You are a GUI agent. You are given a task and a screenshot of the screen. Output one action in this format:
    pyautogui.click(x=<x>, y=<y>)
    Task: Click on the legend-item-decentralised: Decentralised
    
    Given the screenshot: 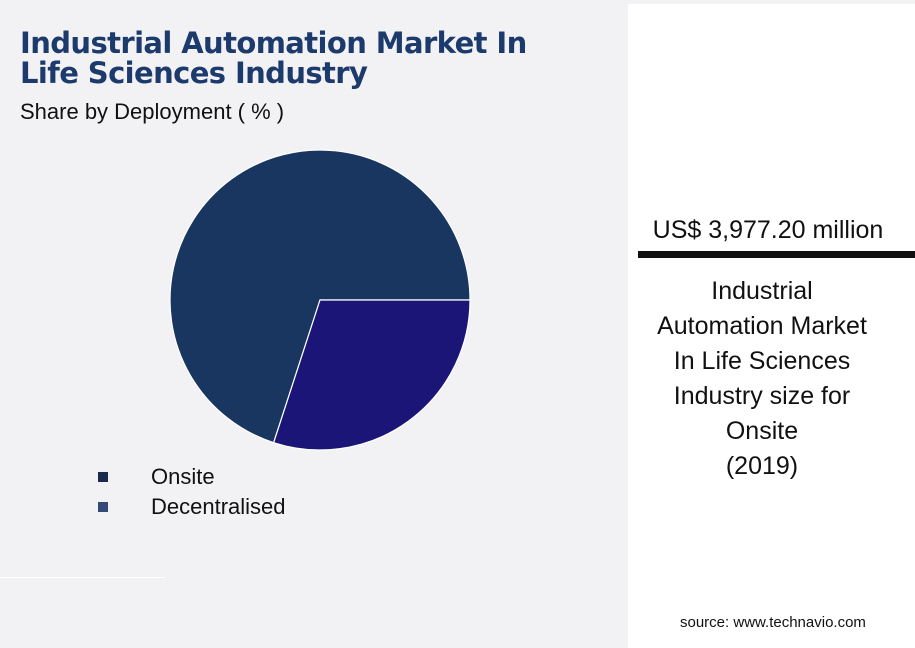 What is the action you would take?
    pyautogui.click(x=192, y=507)
    